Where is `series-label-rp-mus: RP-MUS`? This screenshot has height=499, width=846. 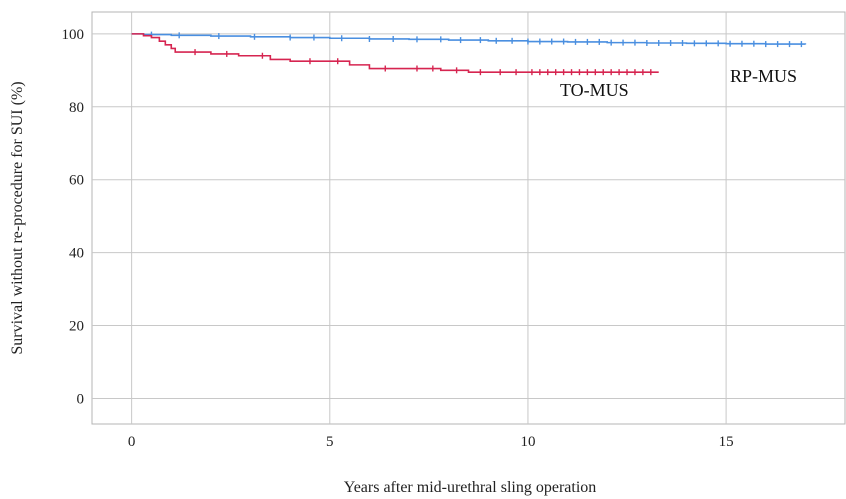
series-label-rp-mus: RP-MUS is located at coordinates (763, 76).